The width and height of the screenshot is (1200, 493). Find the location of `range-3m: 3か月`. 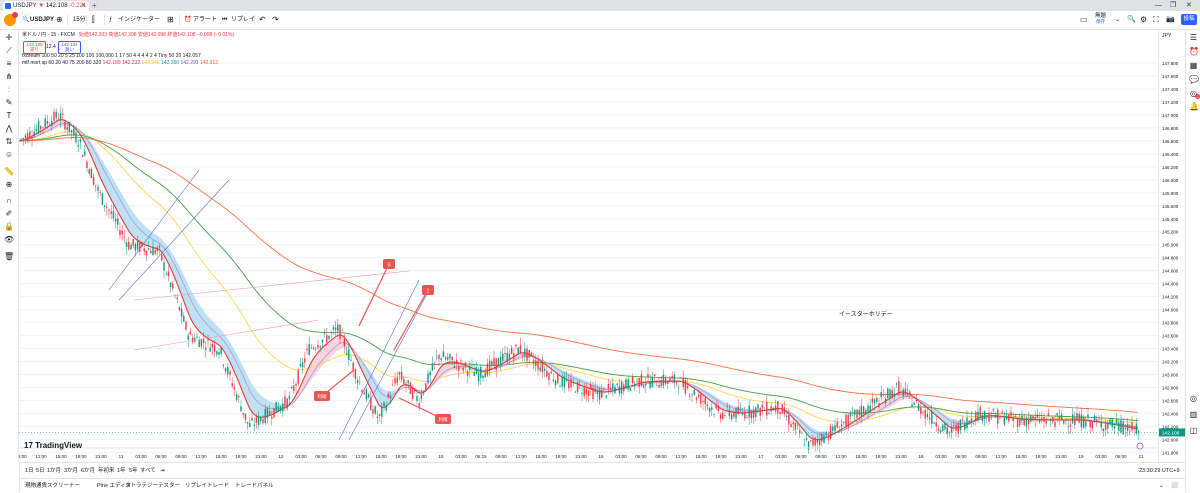

range-3m: 3か月 is located at coordinates (71, 471).